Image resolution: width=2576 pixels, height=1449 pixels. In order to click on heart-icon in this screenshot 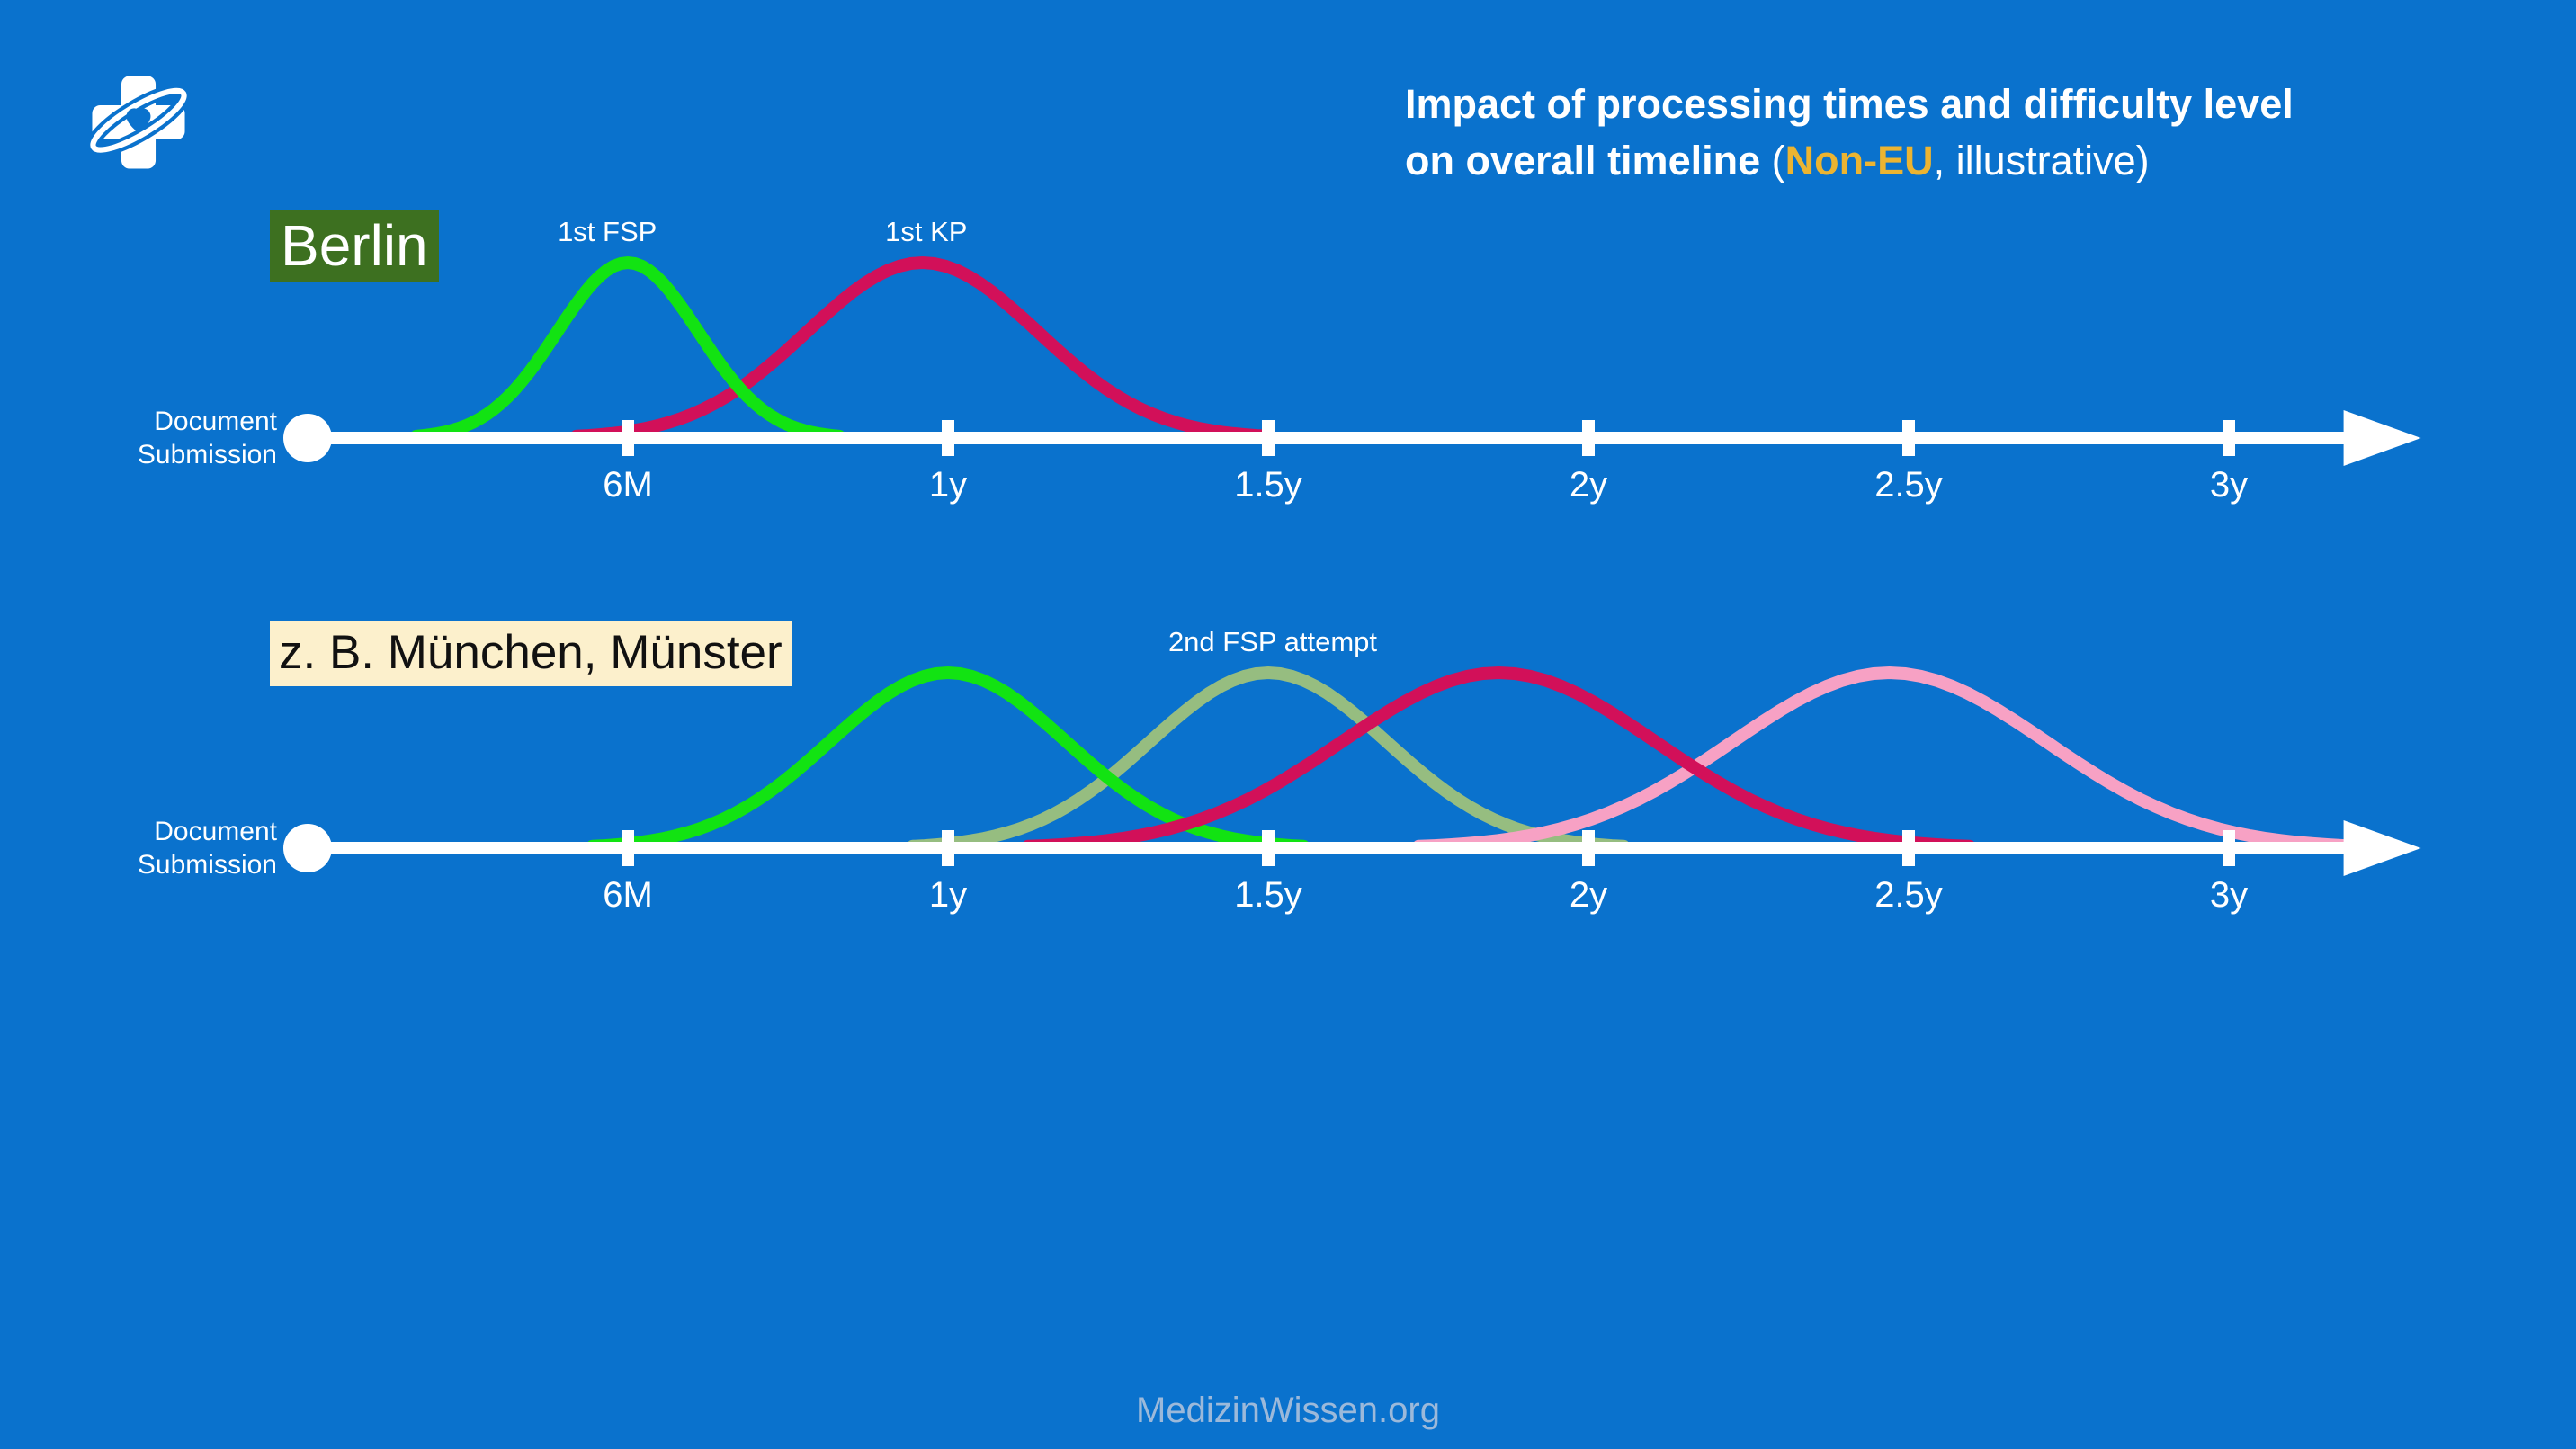, I will do `click(138, 121)`.